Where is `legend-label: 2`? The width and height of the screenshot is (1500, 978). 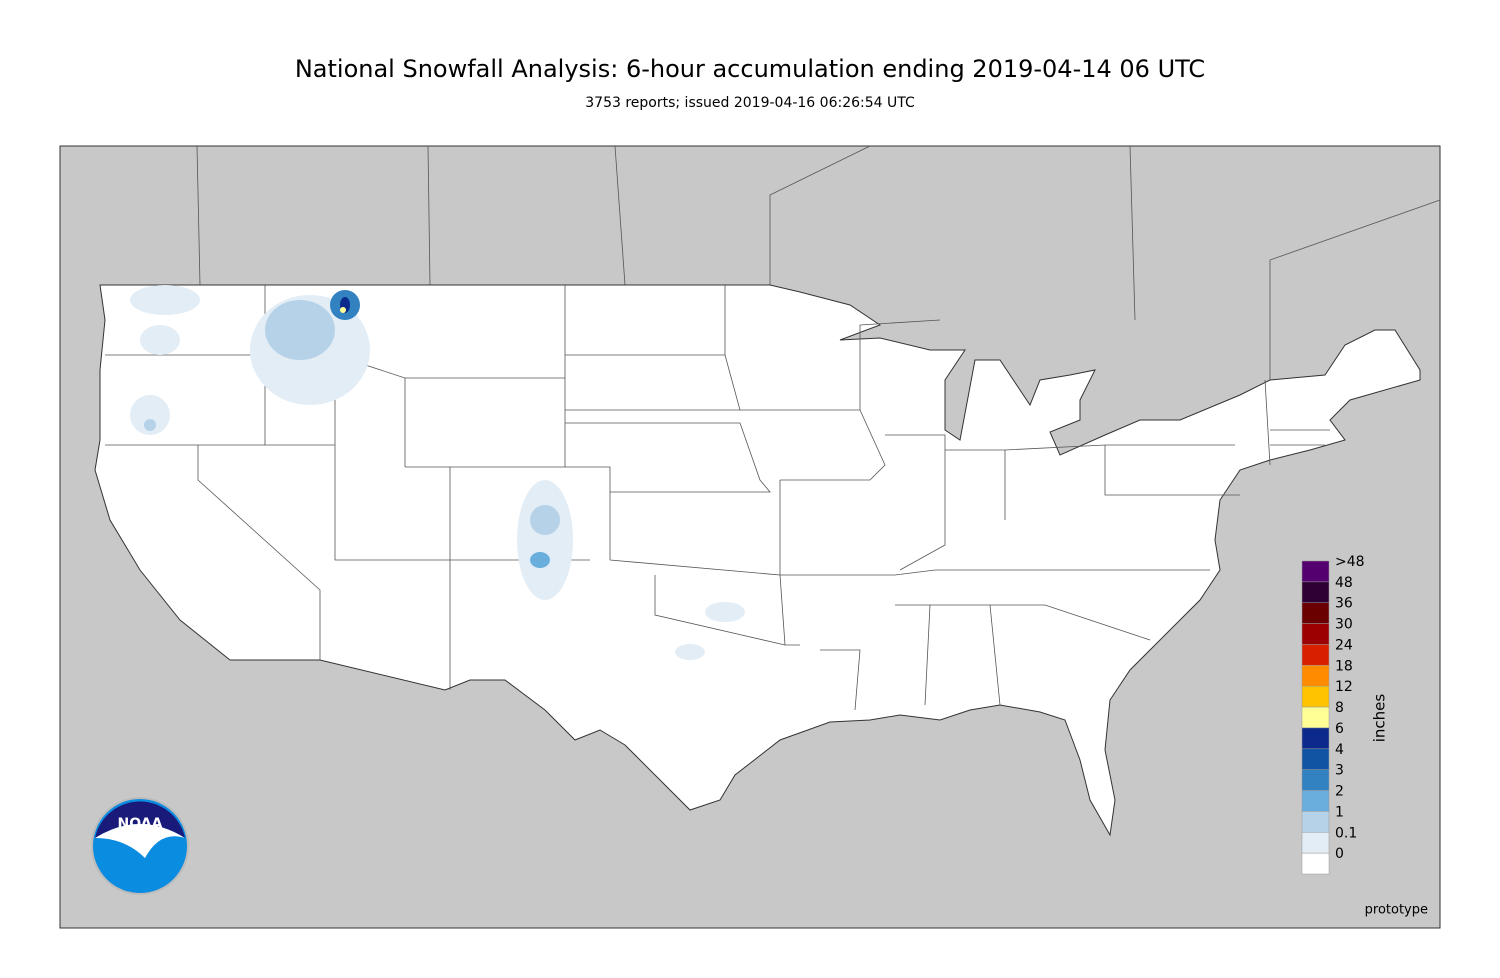 legend-label: 2 is located at coordinates (1339, 792).